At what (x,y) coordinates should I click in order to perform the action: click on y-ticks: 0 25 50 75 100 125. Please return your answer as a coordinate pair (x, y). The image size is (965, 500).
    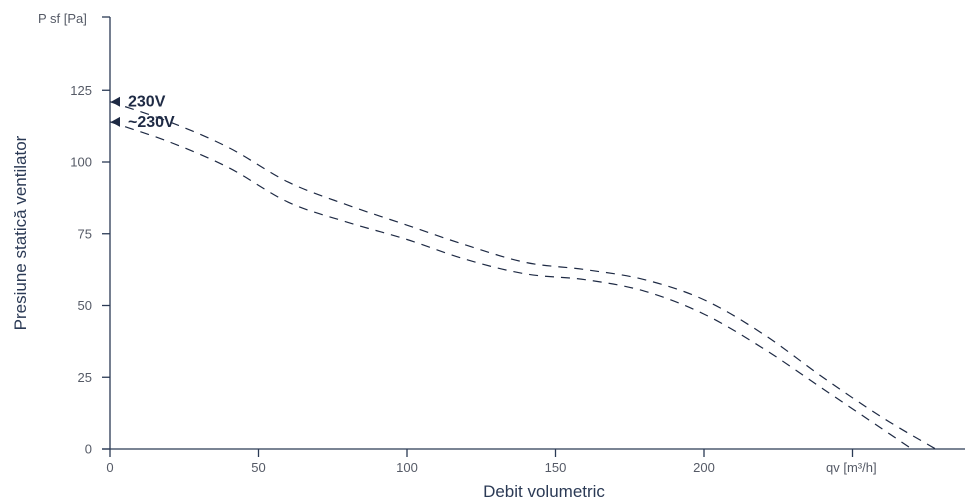
    Looking at the image, I should click on (90, 270).